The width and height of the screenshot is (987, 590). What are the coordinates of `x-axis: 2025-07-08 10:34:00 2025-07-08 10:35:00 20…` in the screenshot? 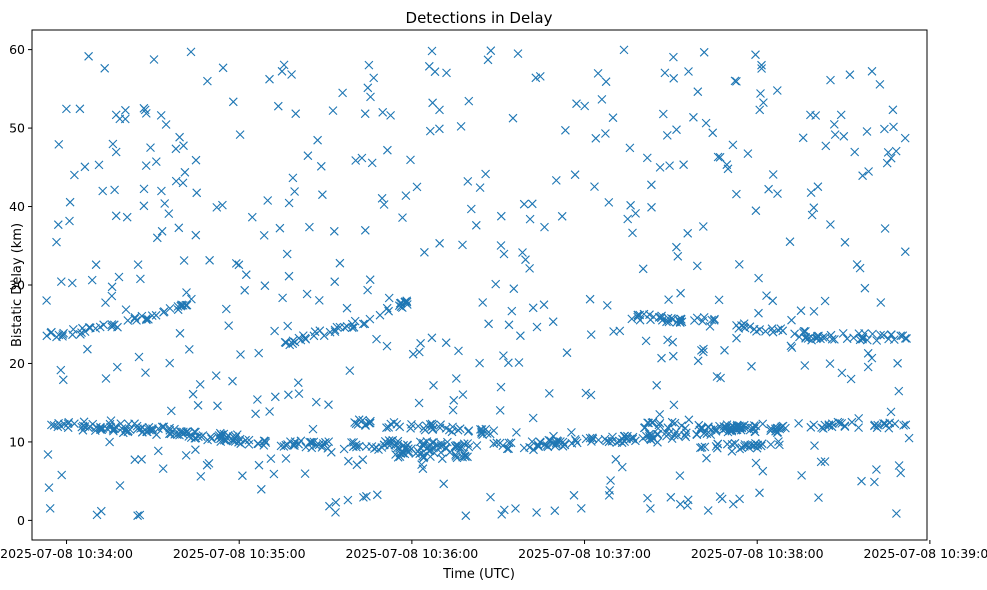 It's located at (493, 550).